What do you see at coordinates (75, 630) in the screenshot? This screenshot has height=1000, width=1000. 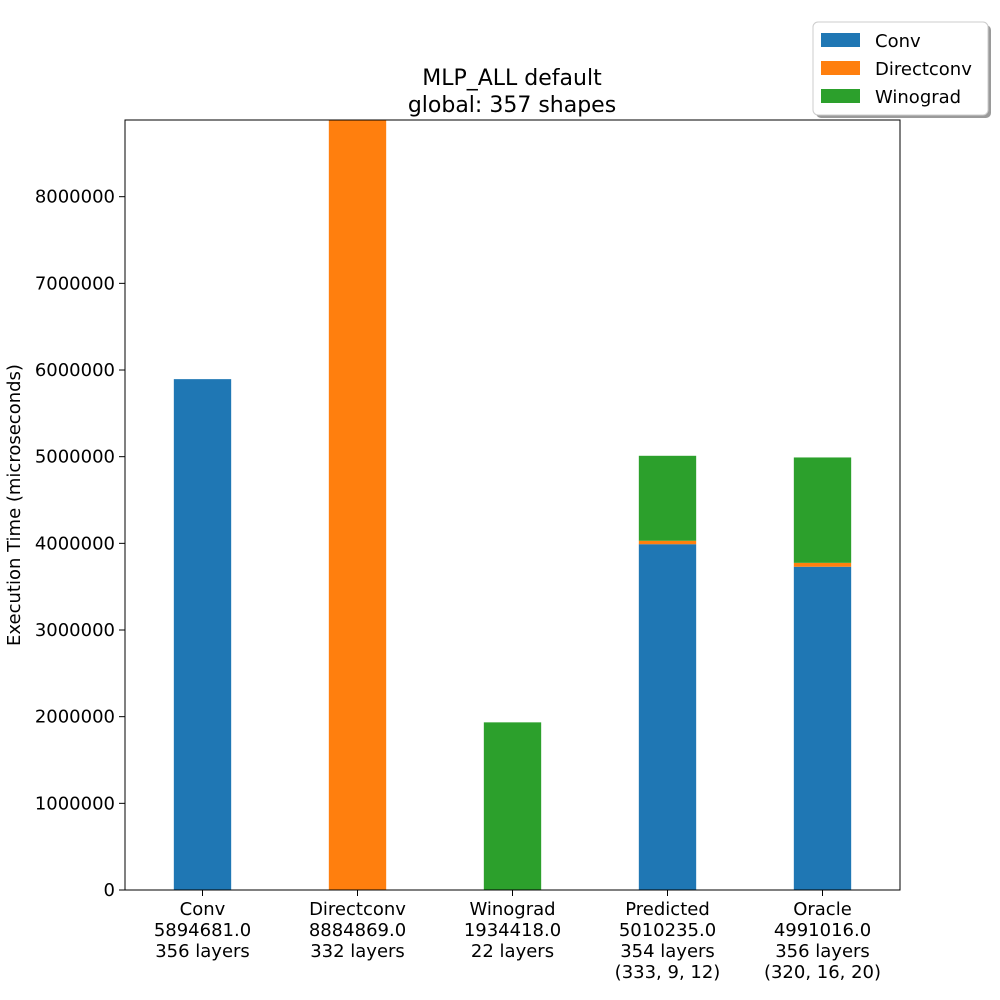 I see `y-tick-label: 3000000` at bounding box center [75, 630].